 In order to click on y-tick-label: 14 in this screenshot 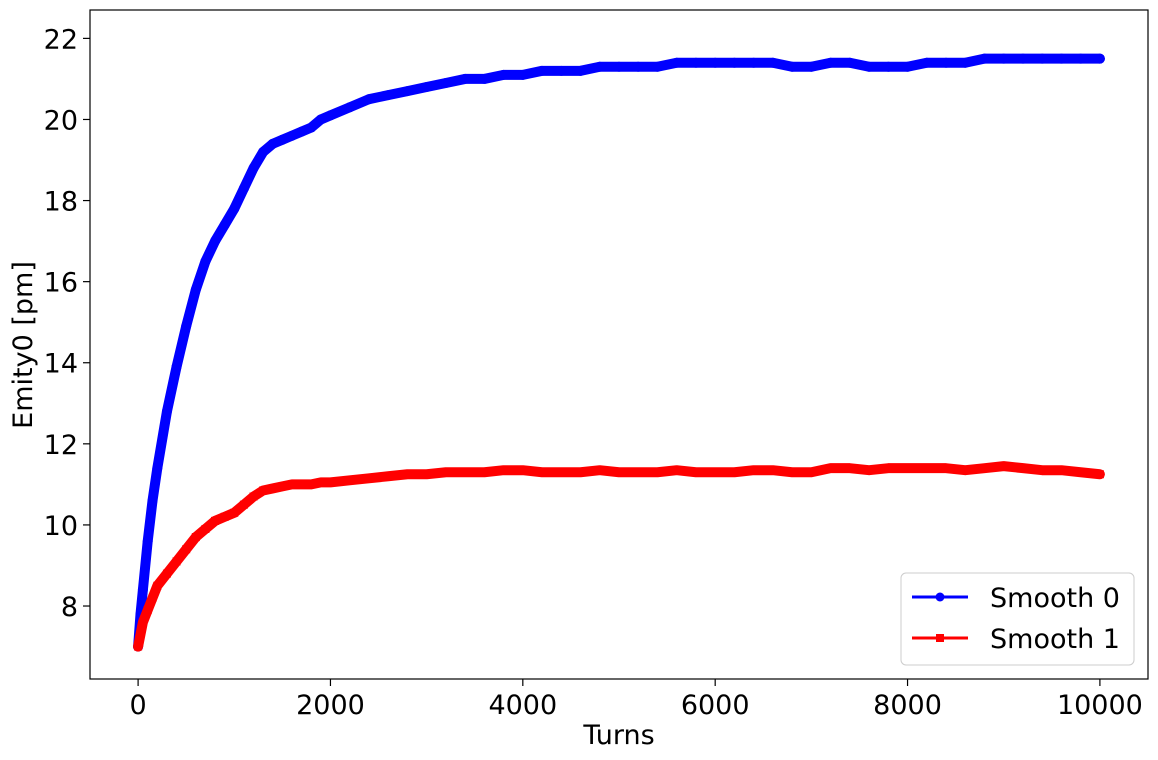, I will do `click(61, 364)`.